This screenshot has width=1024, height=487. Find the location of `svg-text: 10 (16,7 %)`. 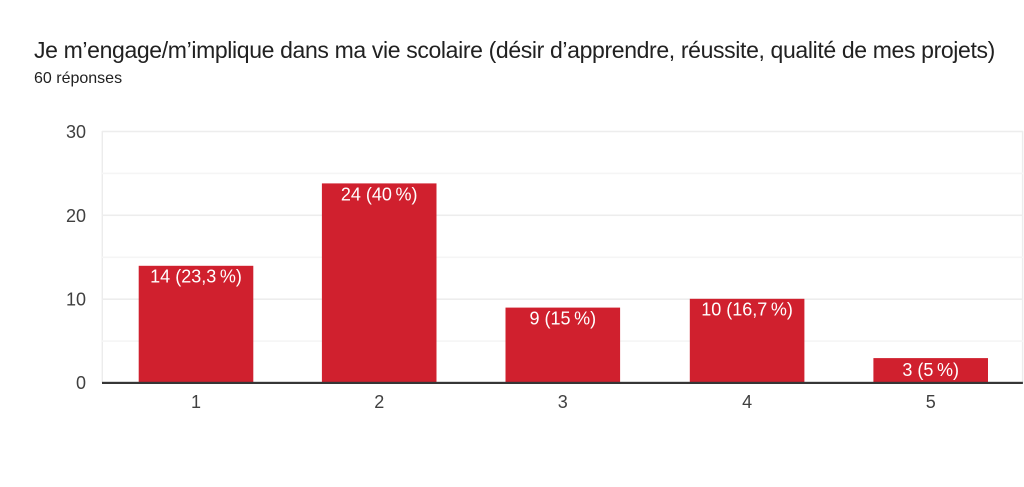

svg-text: 10 (16,7 %) is located at coordinates (747, 310).